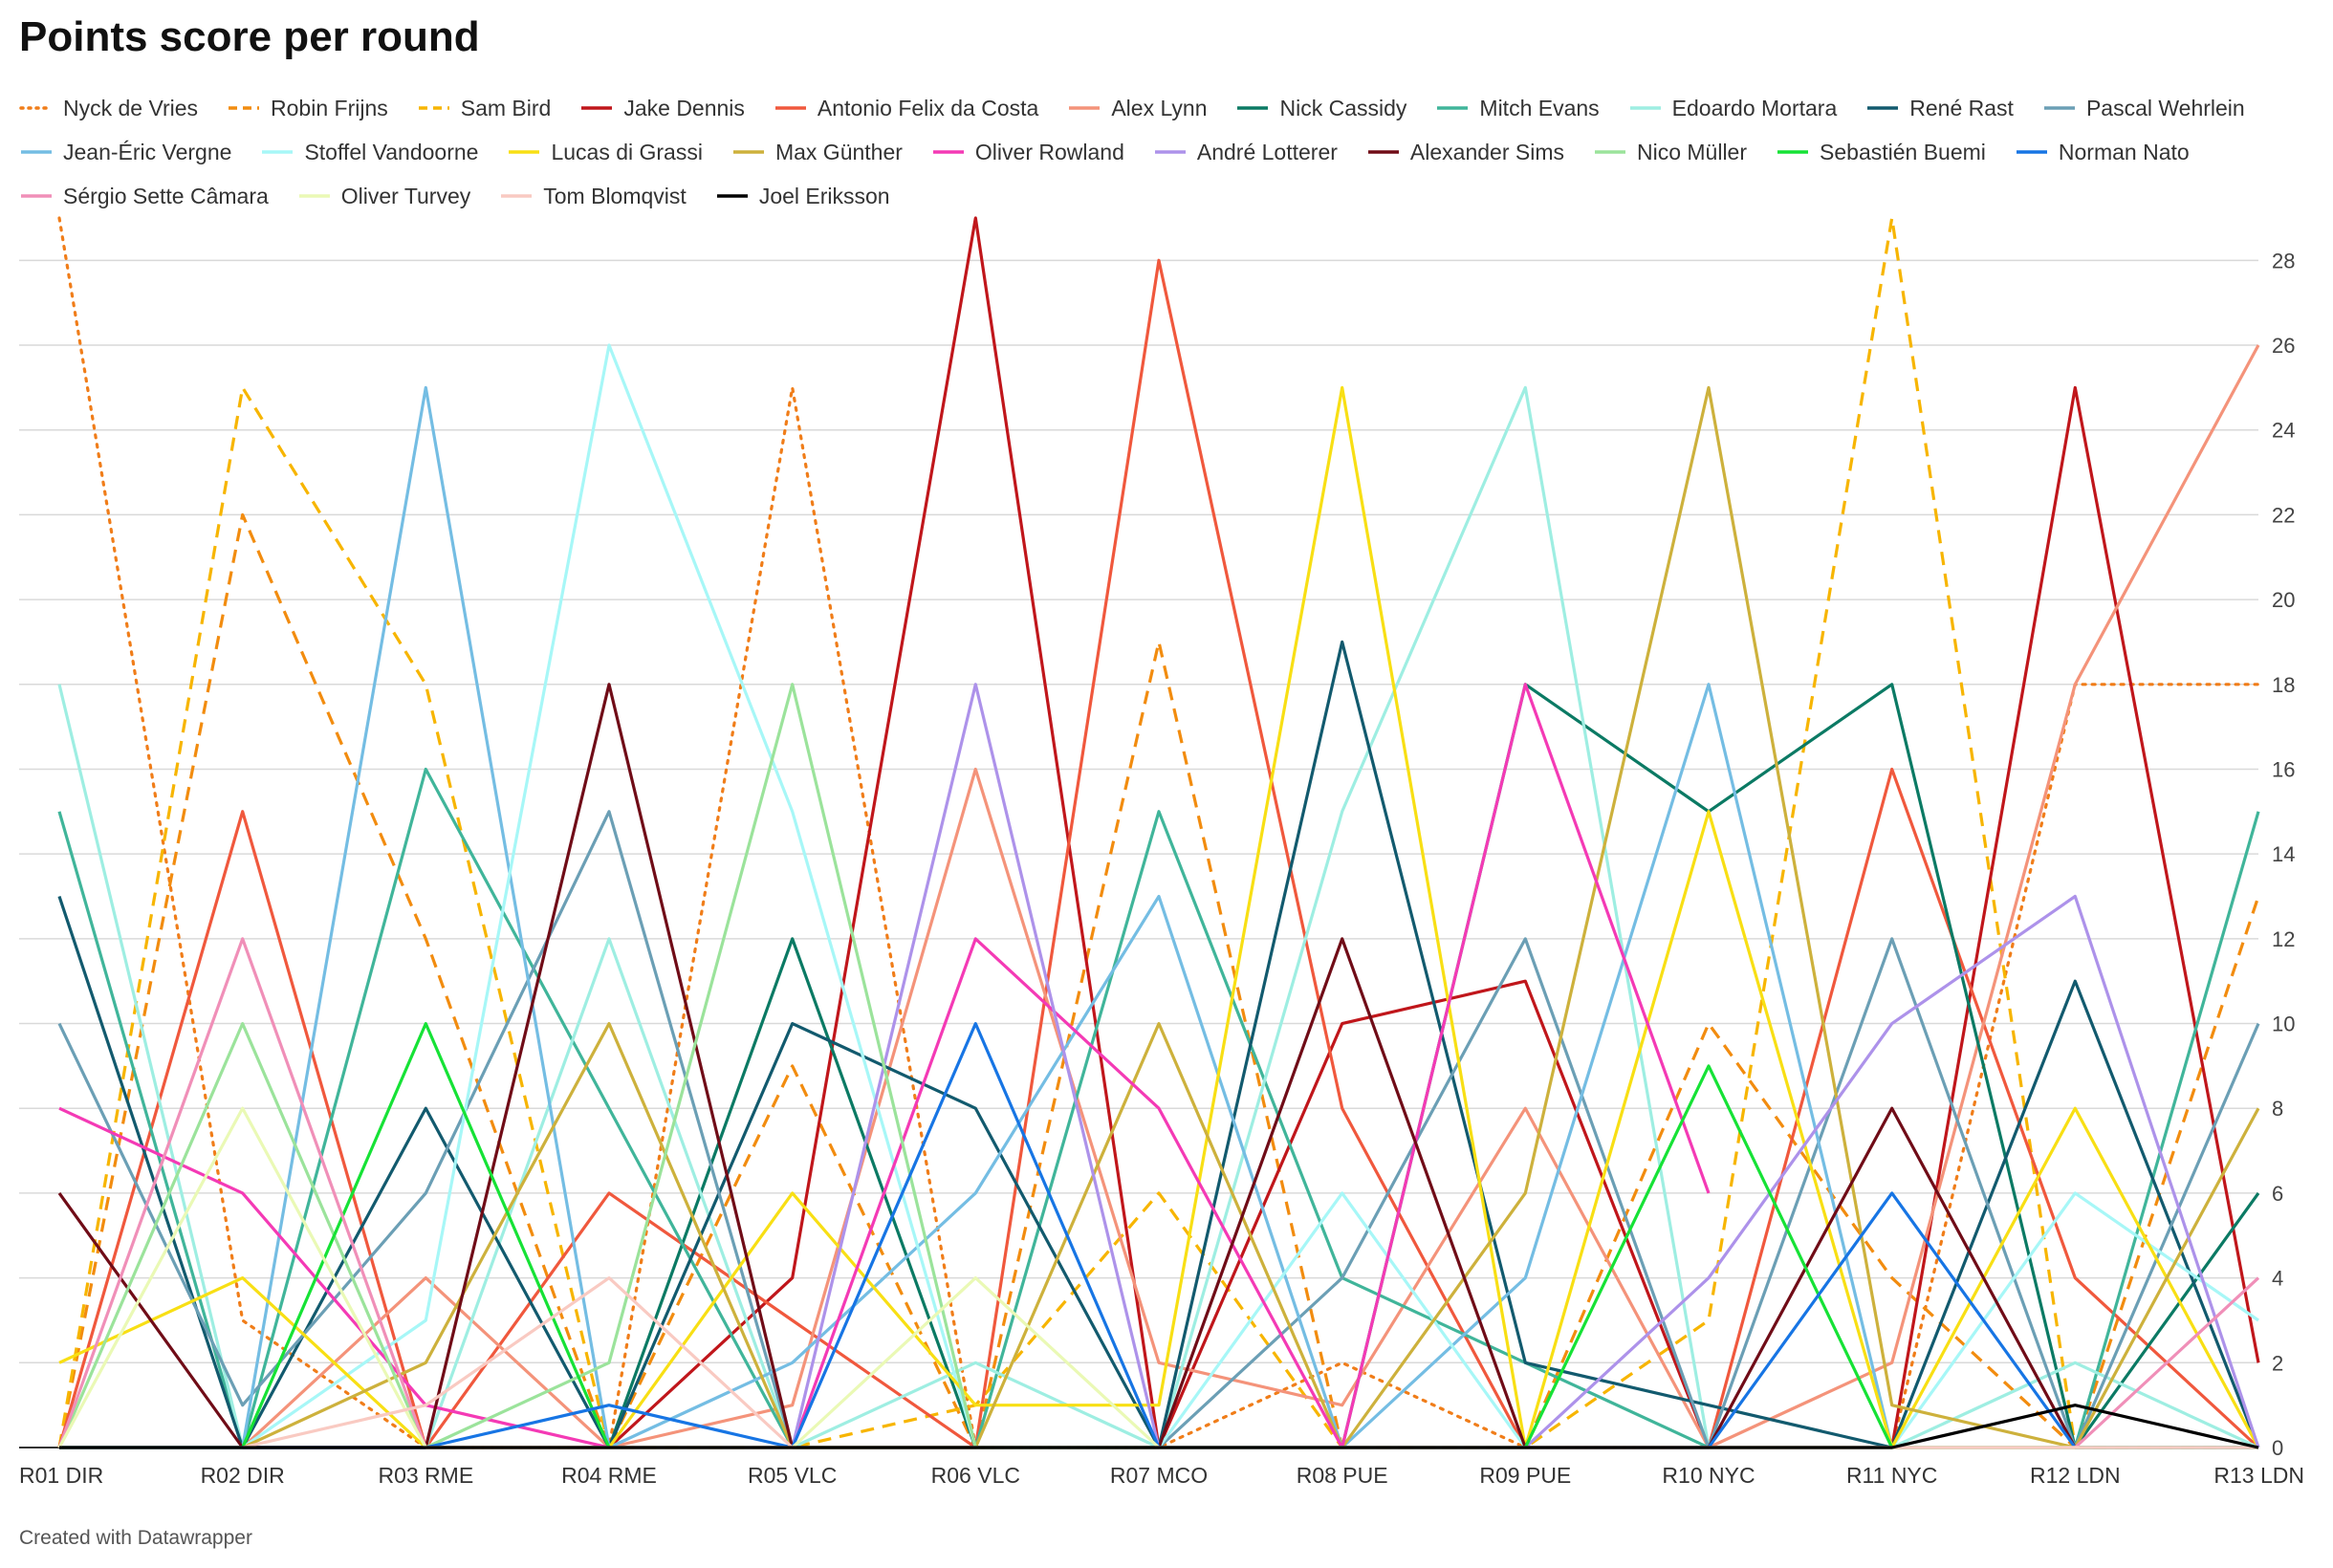 The image size is (2333, 1568). Describe the element at coordinates (1692, 151) in the screenshot. I see `legend-label: Nico Müller` at that location.